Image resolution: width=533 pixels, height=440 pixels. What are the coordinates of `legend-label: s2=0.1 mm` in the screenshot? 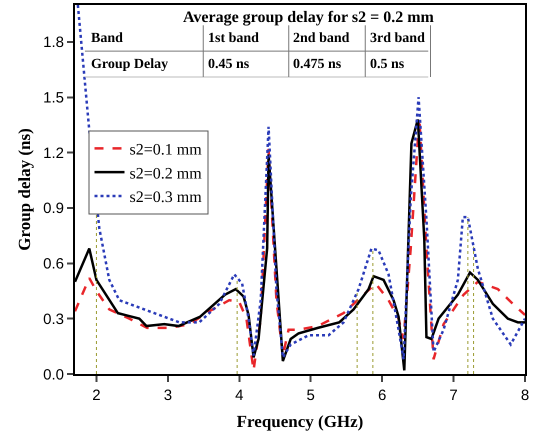 It's located at (166, 150).